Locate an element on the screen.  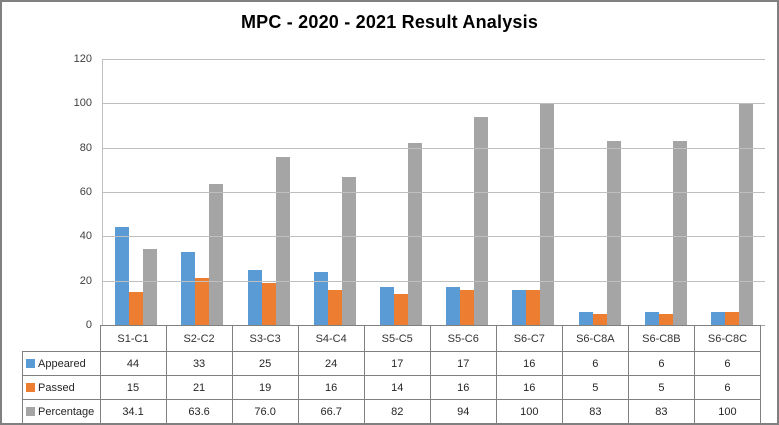
bar-appeared-s6-c8a is located at coordinates (585, 318).